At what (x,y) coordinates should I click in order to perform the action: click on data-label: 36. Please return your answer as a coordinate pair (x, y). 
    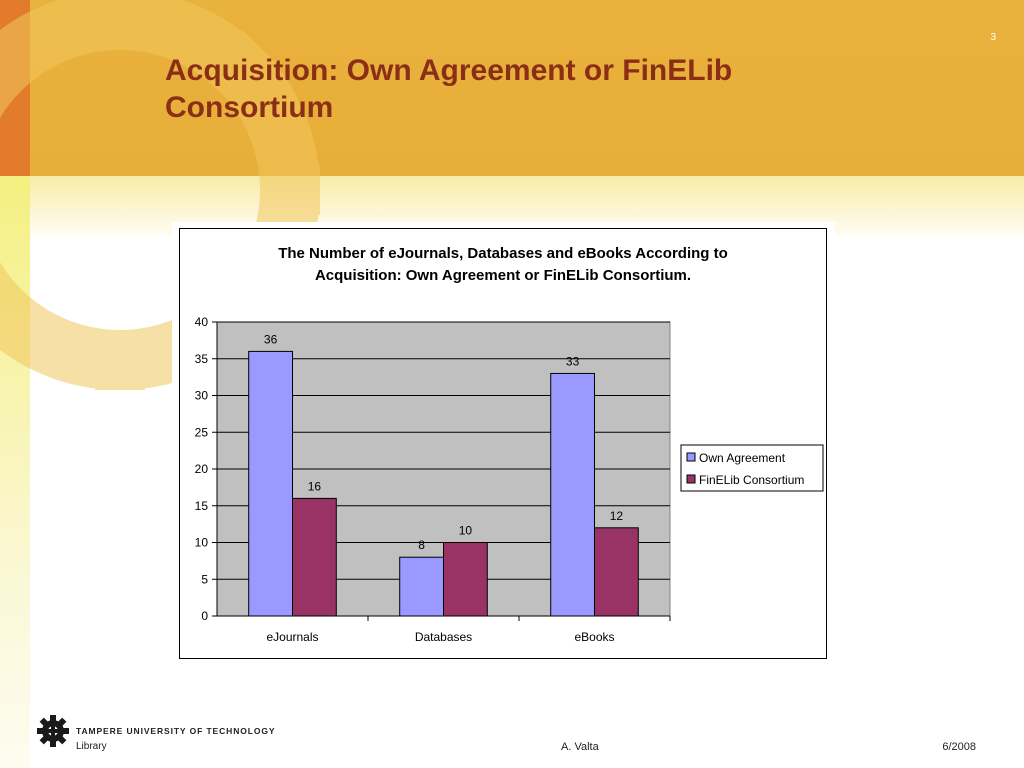
    Looking at the image, I should click on (271, 339).